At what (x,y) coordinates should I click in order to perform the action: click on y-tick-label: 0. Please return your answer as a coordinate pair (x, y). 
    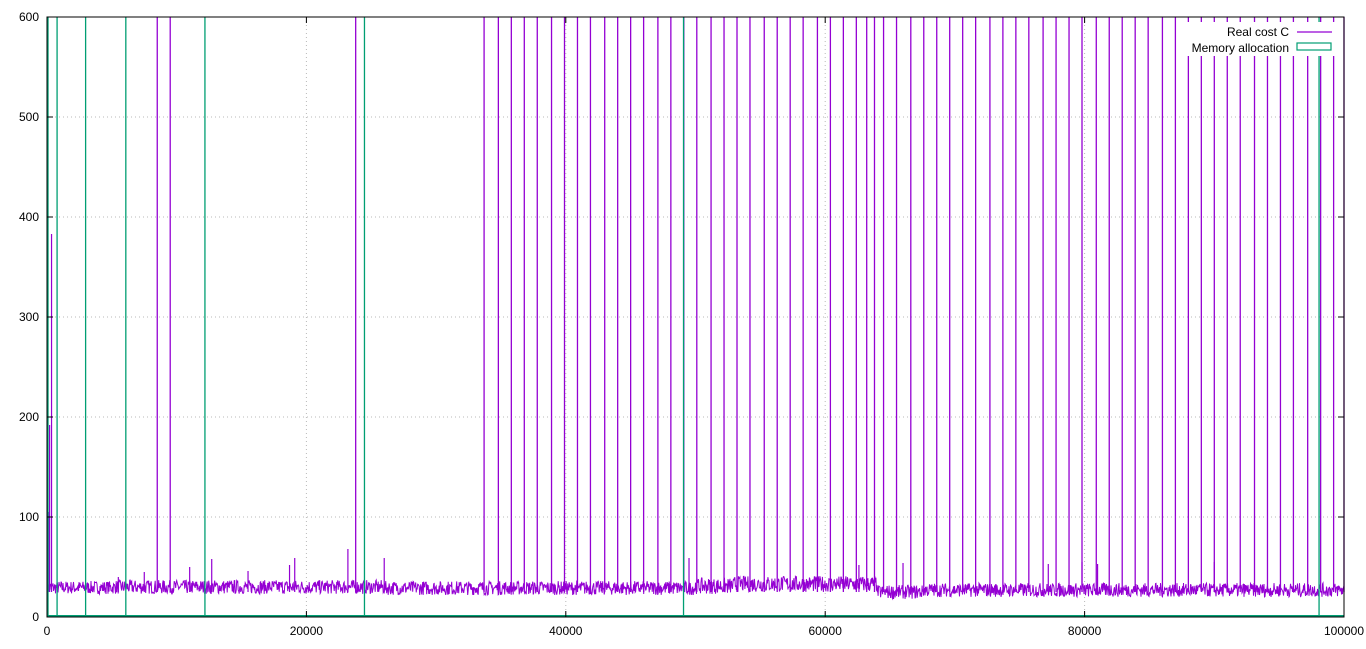
    Looking at the image, I should click on (35, 617).